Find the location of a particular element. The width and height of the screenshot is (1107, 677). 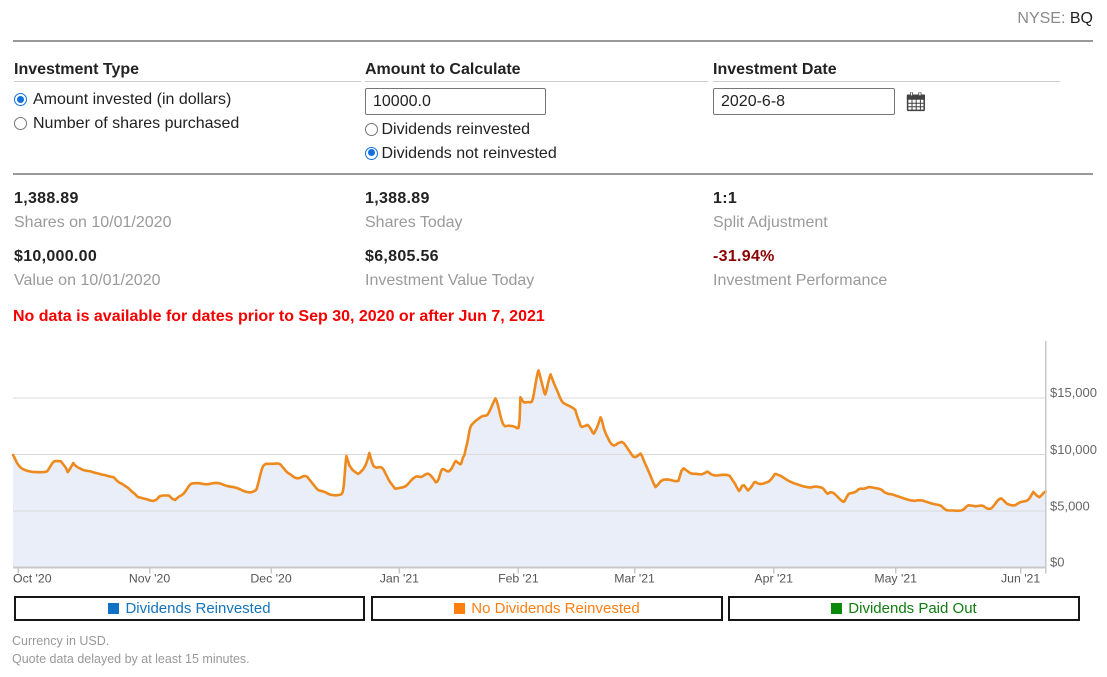

svg-text: $5,000 is located at coordinates (1070, 506).